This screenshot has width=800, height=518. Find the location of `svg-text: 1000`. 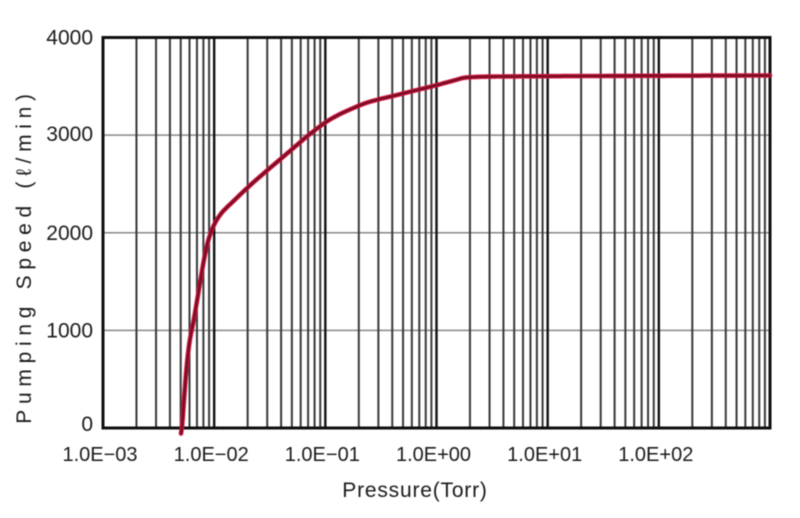

svg-text: 1000 is located at coordinates (69, 330).